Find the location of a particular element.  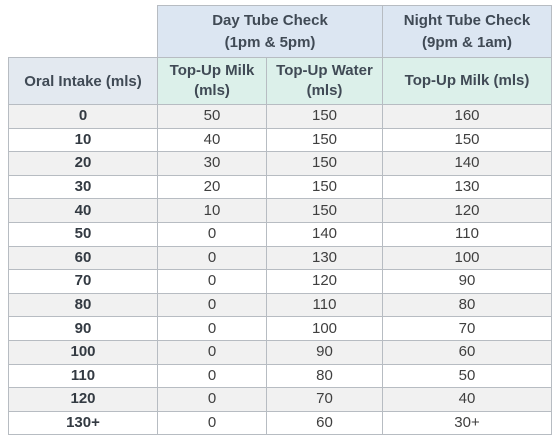

row-header-cell: 90 is located at coordinates (83, 328).